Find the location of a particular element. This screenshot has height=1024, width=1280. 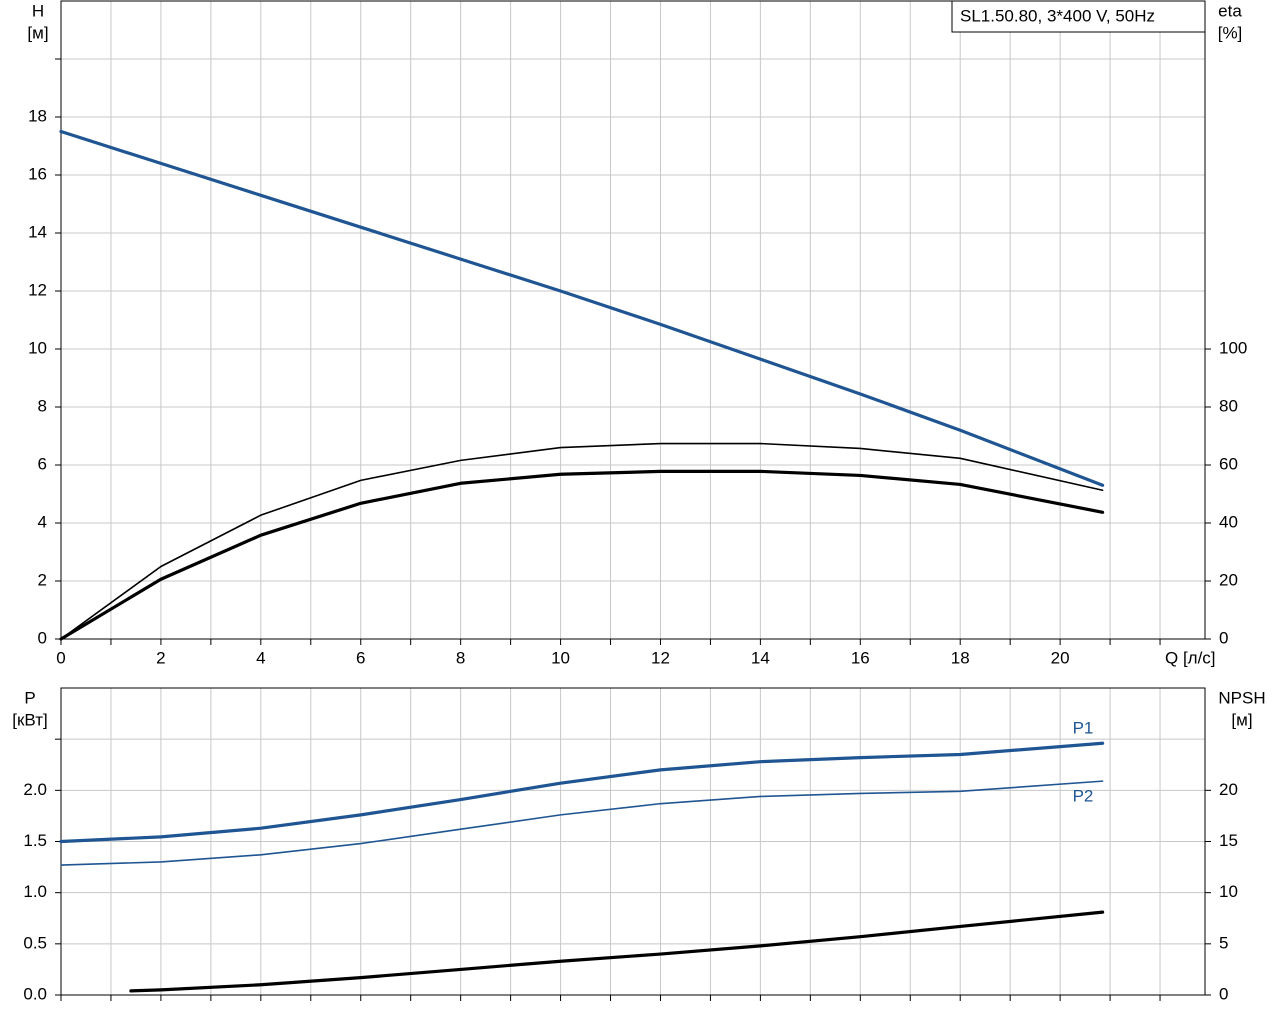

y2-tick-label: 40 is located at coordinates (1228, 521).